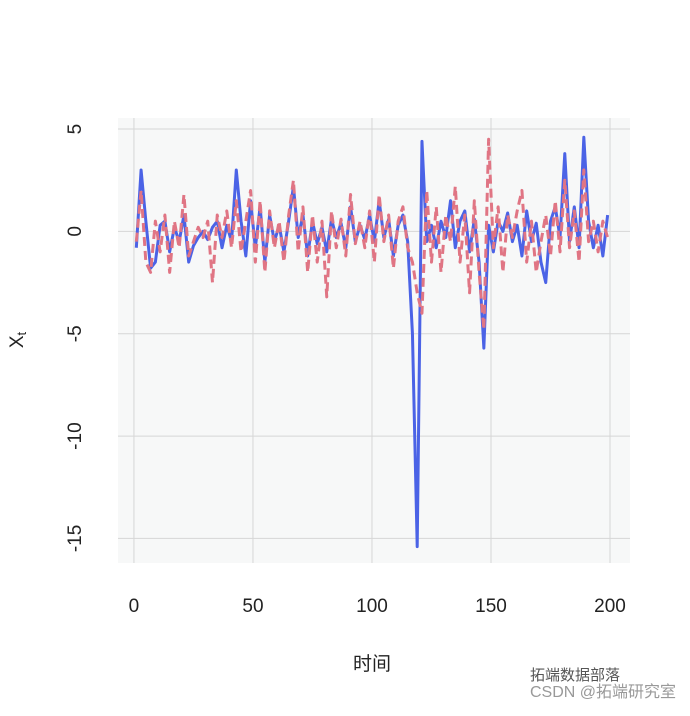  I want to click on x-tick-label: 200, so click(610, 606).